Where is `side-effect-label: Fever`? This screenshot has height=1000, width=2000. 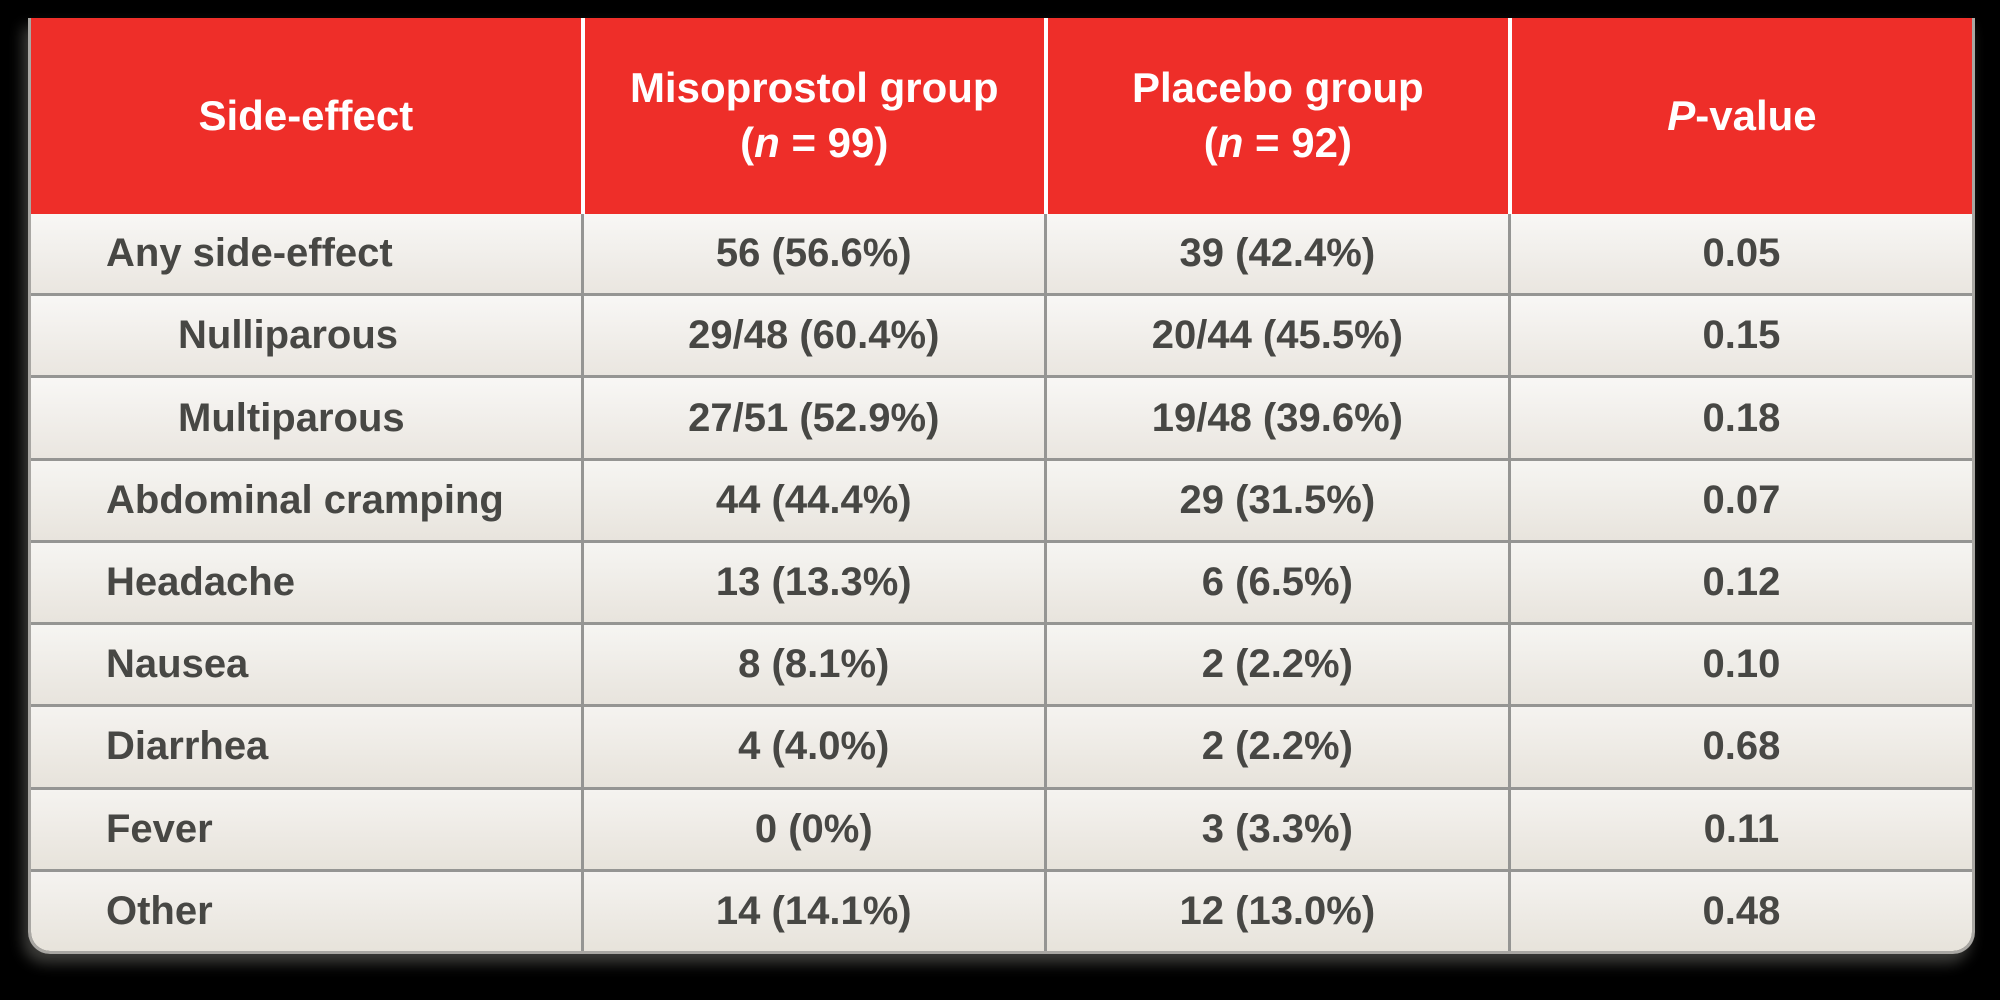
side-effect-label: Fever is located at coordinates (159, 828).